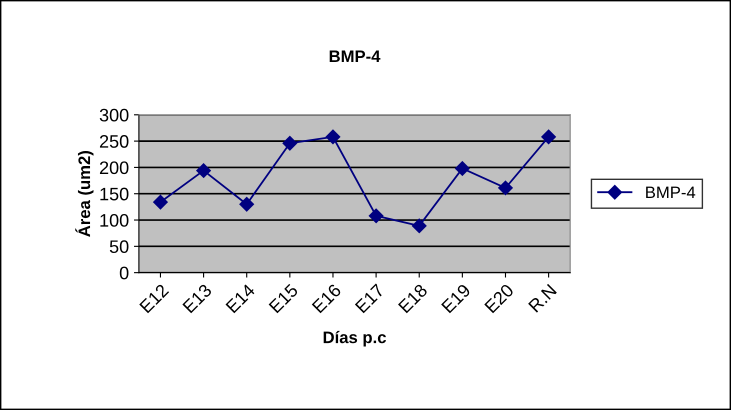 The image size is (731, 410). Describe the element at coordinates (84, 194) in the screenshot. I see `y-axis-title: Área (um2)` at that location.